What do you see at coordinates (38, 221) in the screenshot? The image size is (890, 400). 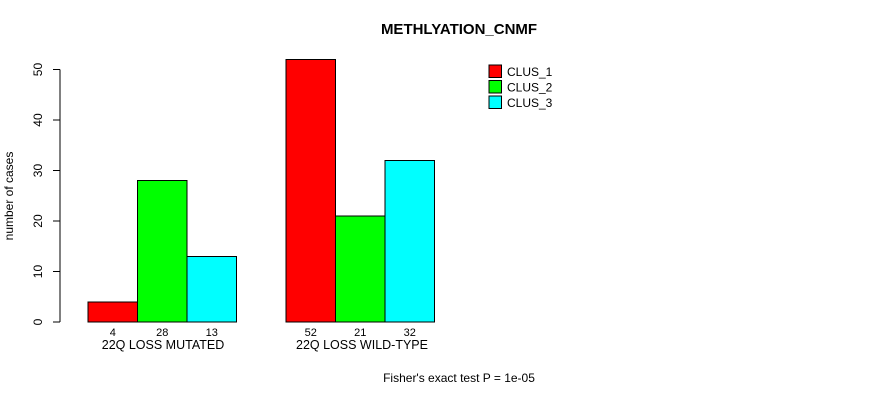 I see `y-axis-tick-label: 20` at bounding box center [38, 221].